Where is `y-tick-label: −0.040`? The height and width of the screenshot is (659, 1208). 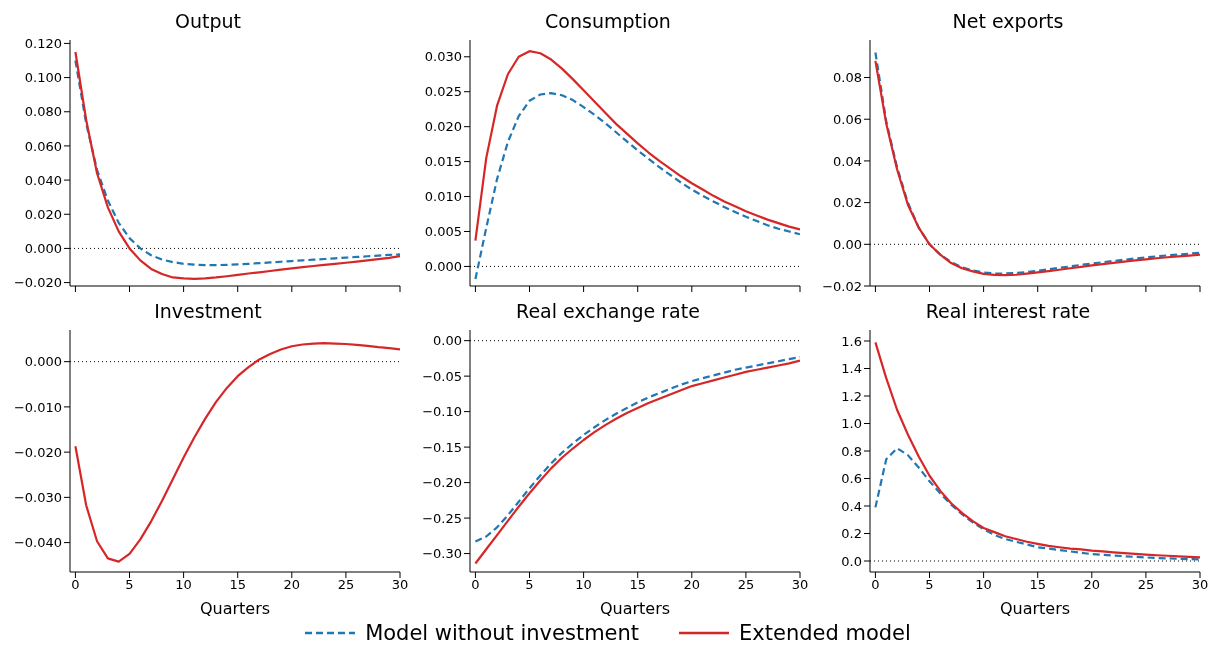
y-tick-label: −0.040 is located at coordinates (37, 543).